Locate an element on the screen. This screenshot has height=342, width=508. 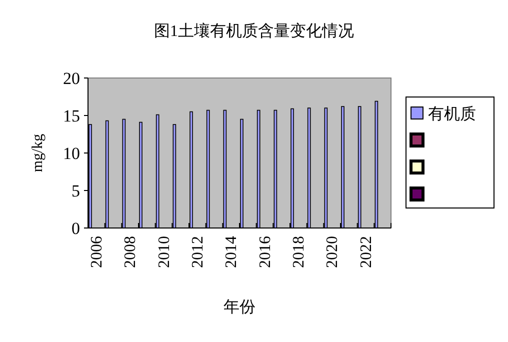
y-tick-label: 5 is located at coordinates (76, 191).